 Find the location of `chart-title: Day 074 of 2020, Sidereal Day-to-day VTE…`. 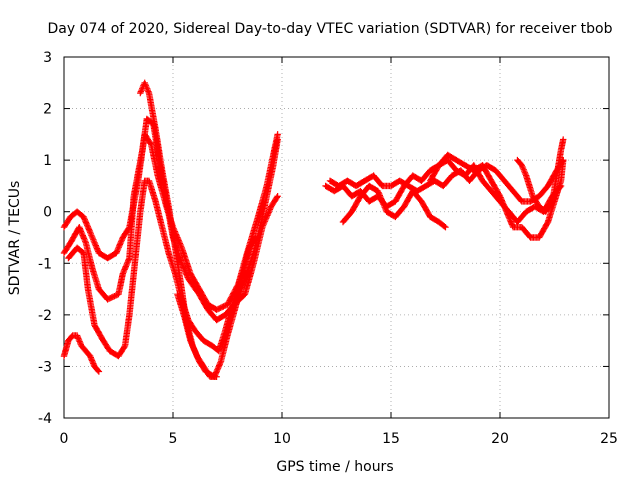

chart-title: Day 074 of 2020, Sidereal Day-to-day VTE… is located at coordinates (329, 29).